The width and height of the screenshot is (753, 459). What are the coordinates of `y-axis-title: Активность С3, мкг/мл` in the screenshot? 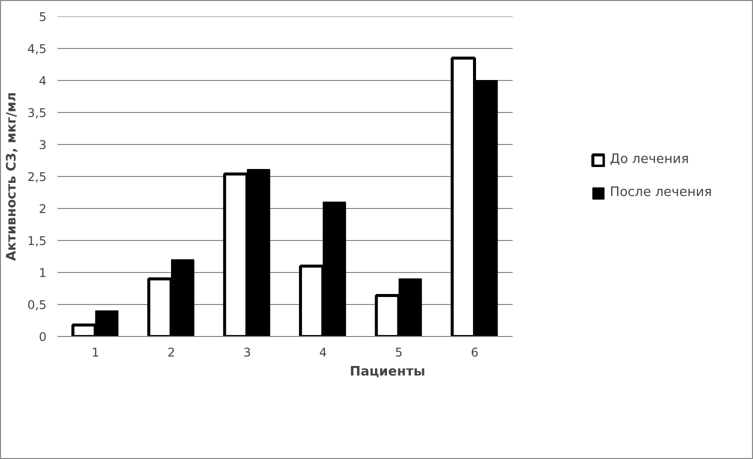 It's located at (12, 176).